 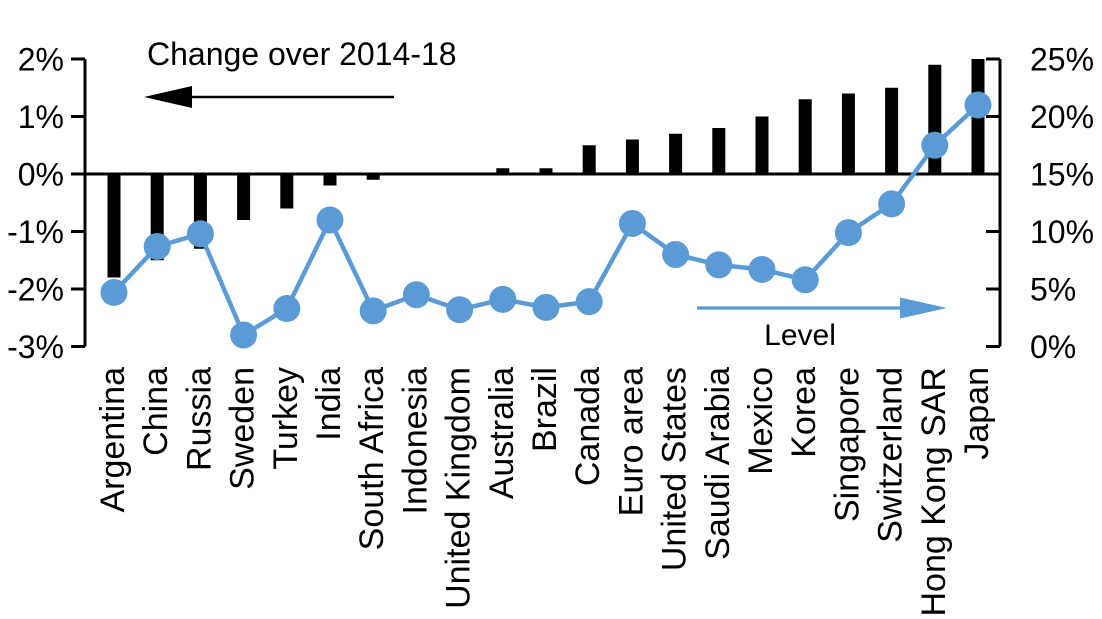 I want to click on bar-india, so click(x=330, y=180).